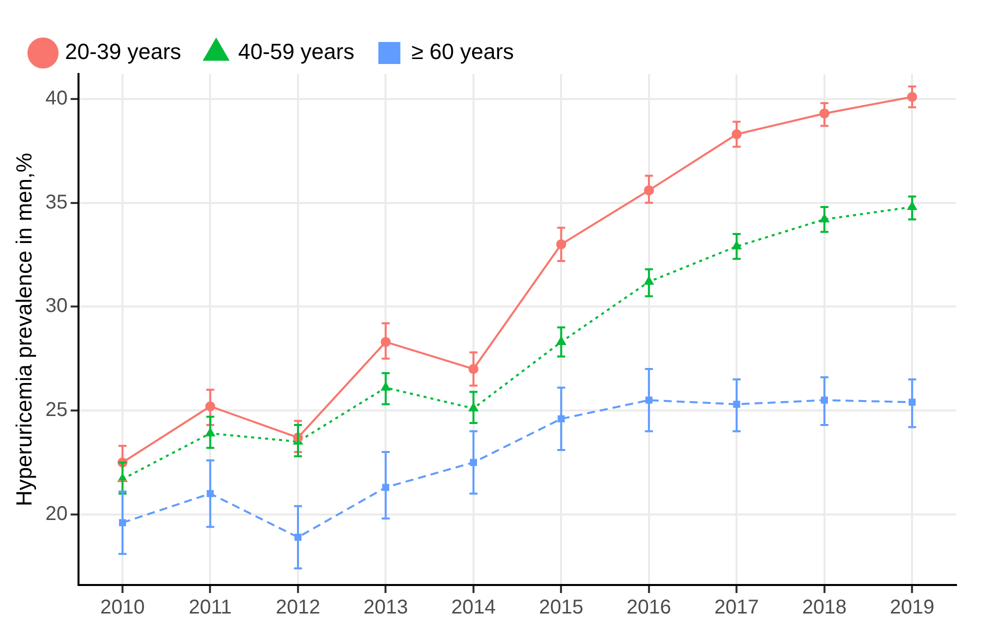  What do you see at coordinates (649, 607) in the screenshot?
I see `x-tick-label: 2016` at bounding box center [649, 607].